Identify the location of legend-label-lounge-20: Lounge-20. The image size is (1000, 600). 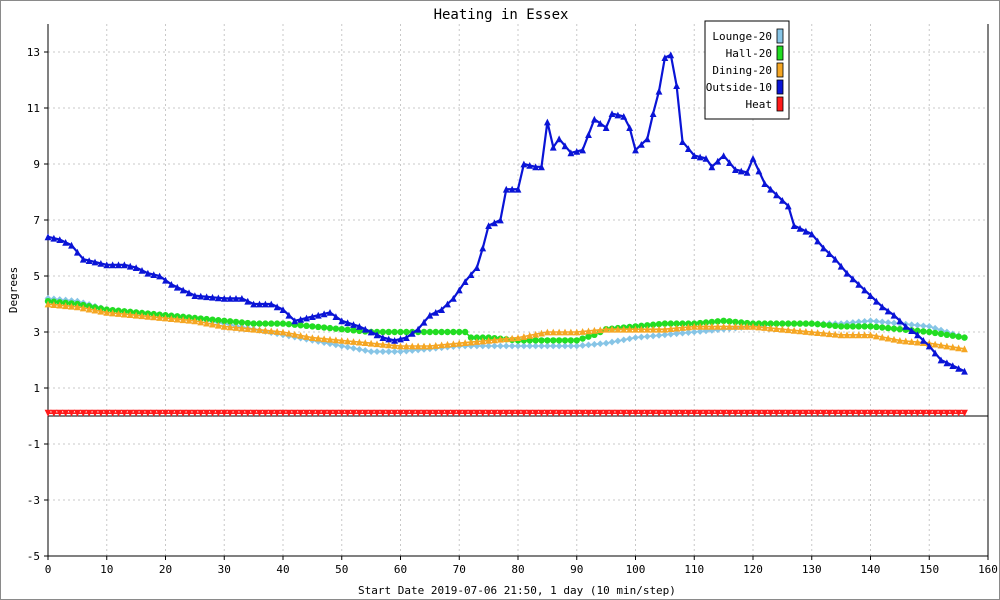
(742, 36).